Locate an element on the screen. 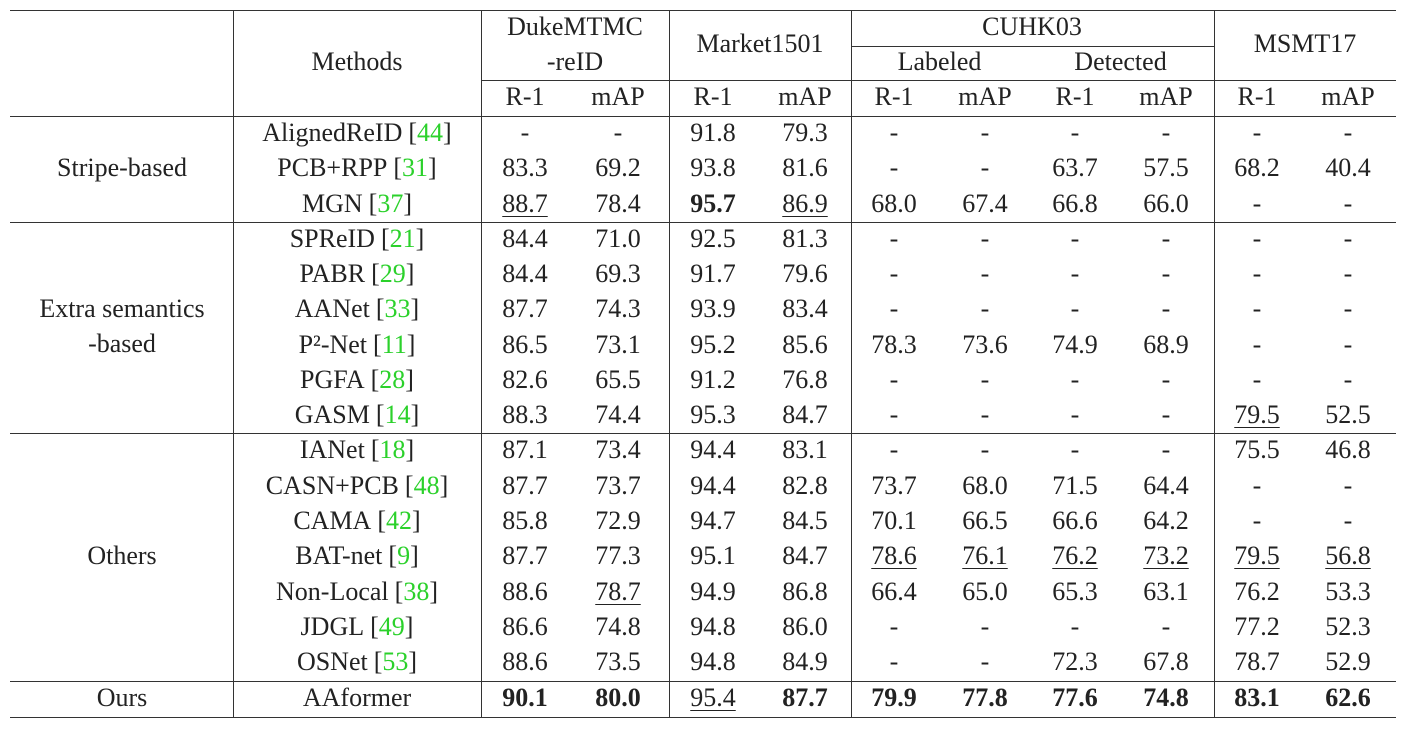  column-rule is located at coordinates (1214, 364).